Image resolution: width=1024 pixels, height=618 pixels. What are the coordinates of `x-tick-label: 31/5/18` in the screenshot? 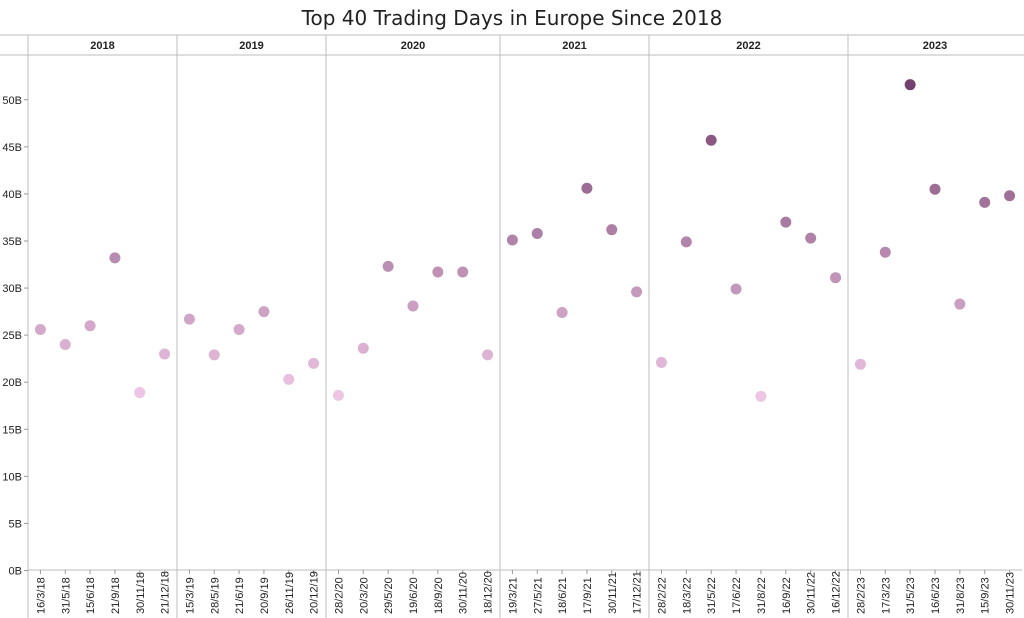 It's located at (66, 595).